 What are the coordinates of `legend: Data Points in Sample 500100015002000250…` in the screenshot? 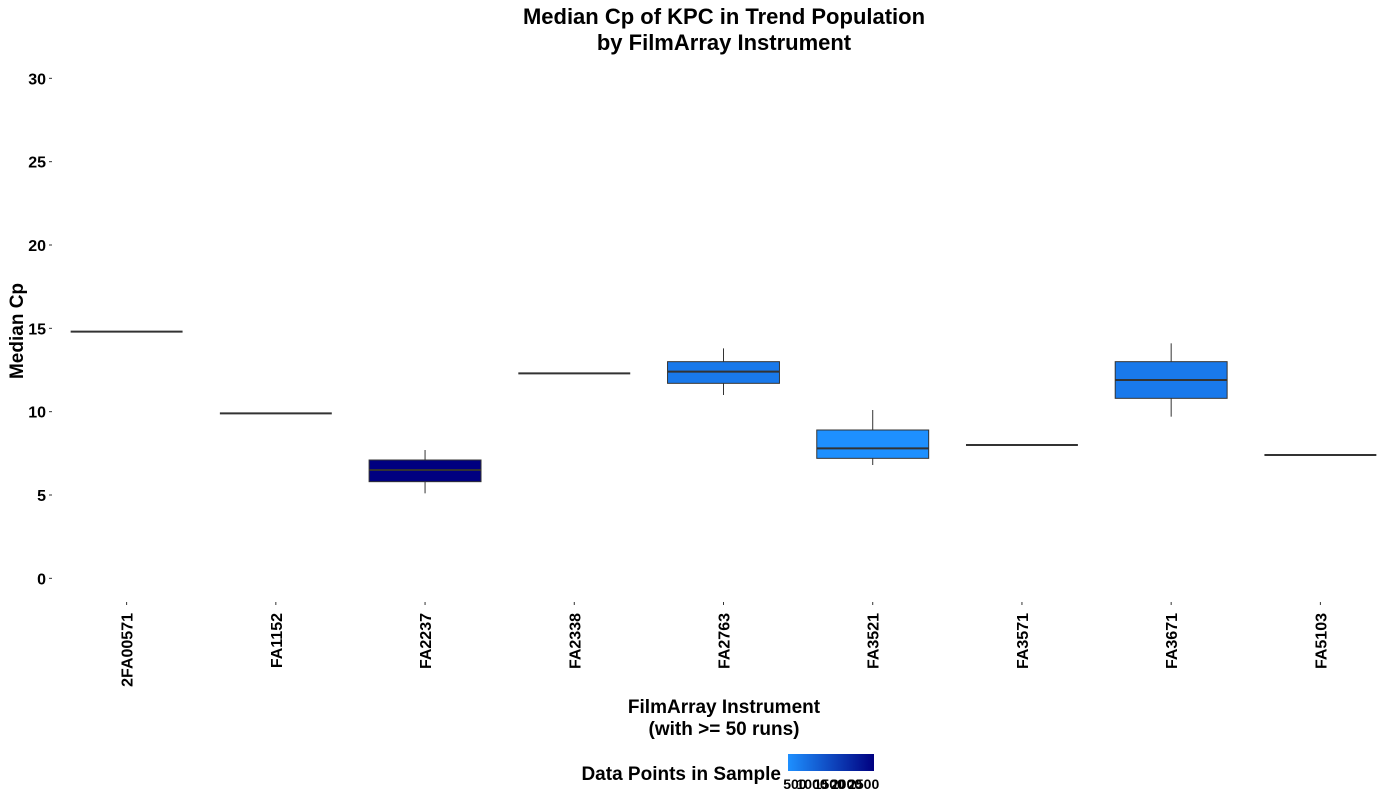 It's located at (730, 773).